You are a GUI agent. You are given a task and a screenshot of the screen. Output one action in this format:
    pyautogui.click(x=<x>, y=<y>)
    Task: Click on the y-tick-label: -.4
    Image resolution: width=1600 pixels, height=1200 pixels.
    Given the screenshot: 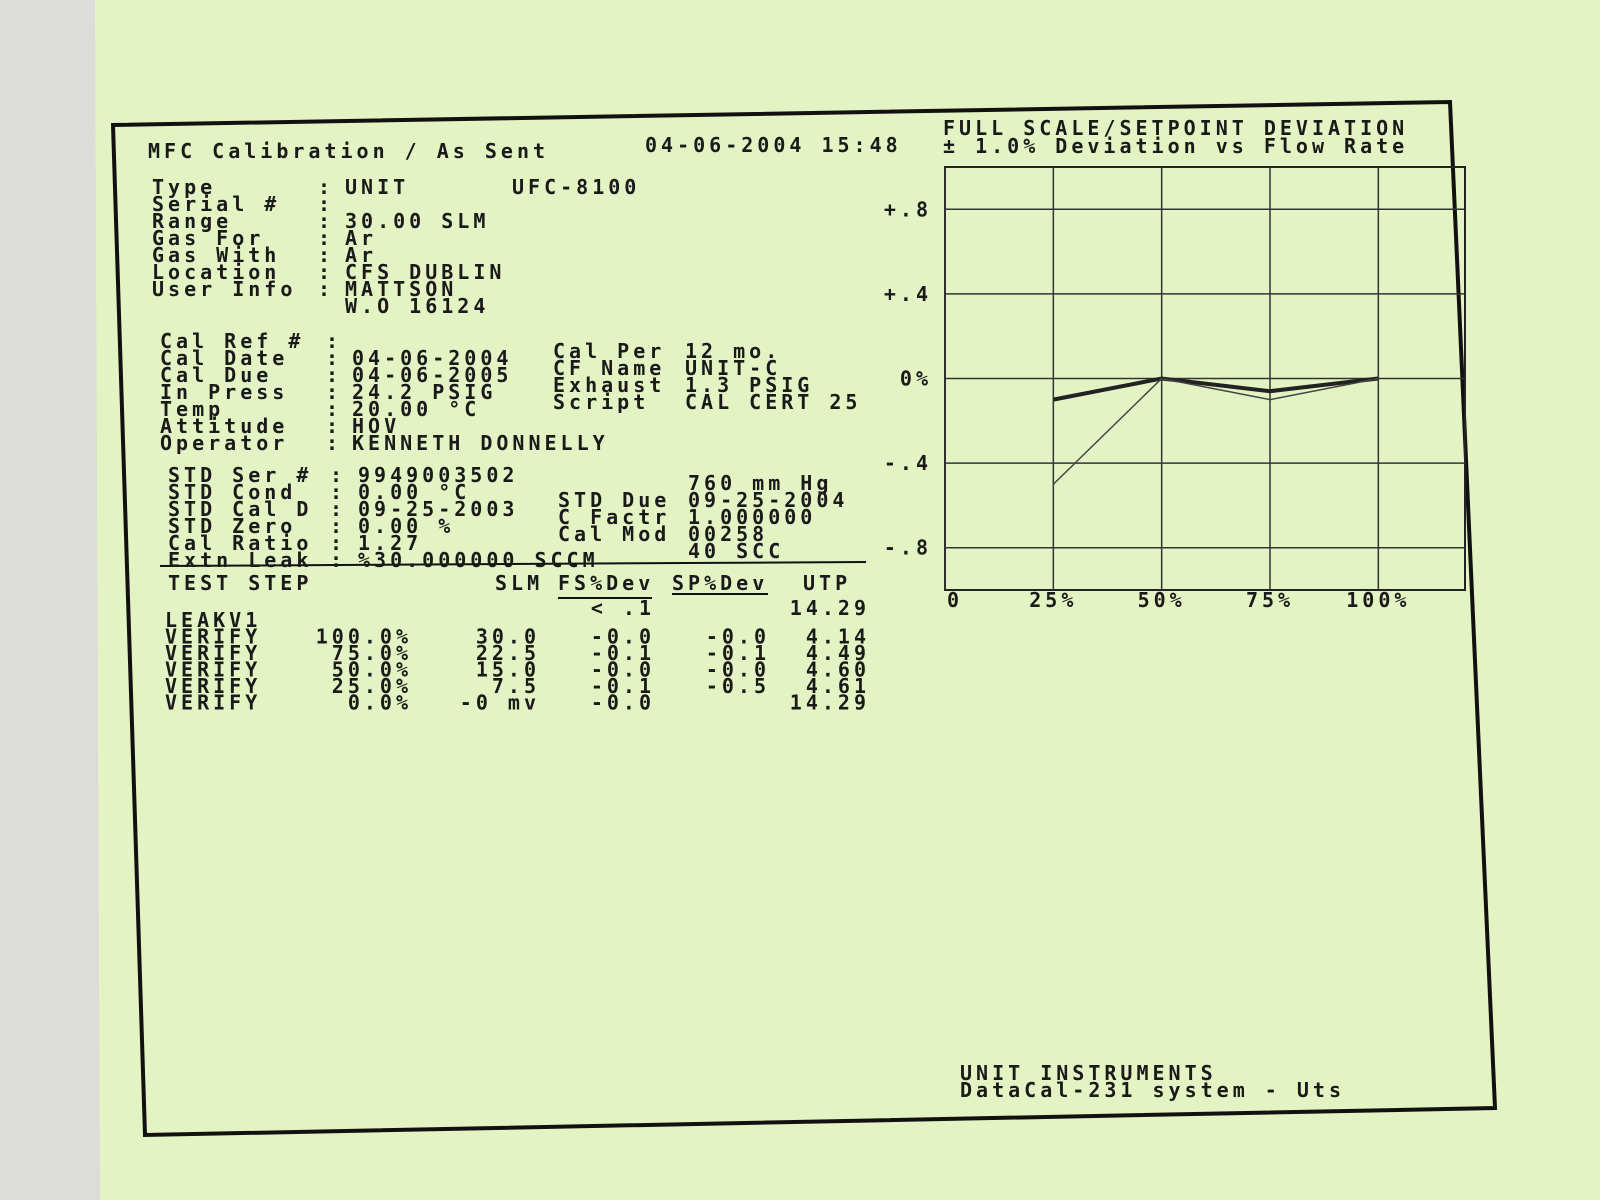 What is the action you would take?
    pyautogui.click(x=908, y=463)
    